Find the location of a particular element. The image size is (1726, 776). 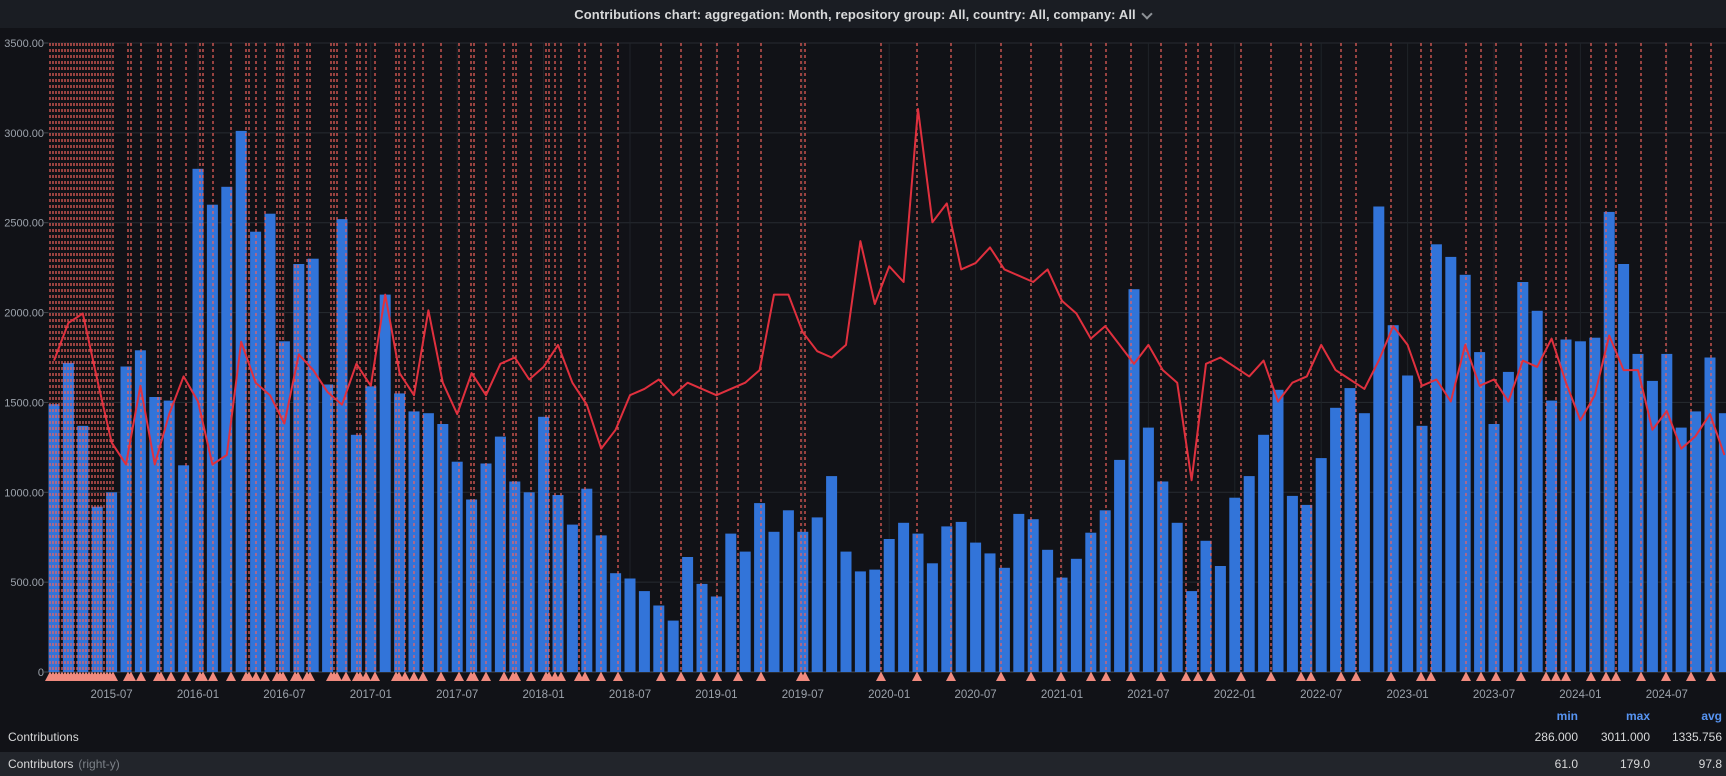

contributions-avg-value: 1335.756 is located at coordinates (1696, 737).